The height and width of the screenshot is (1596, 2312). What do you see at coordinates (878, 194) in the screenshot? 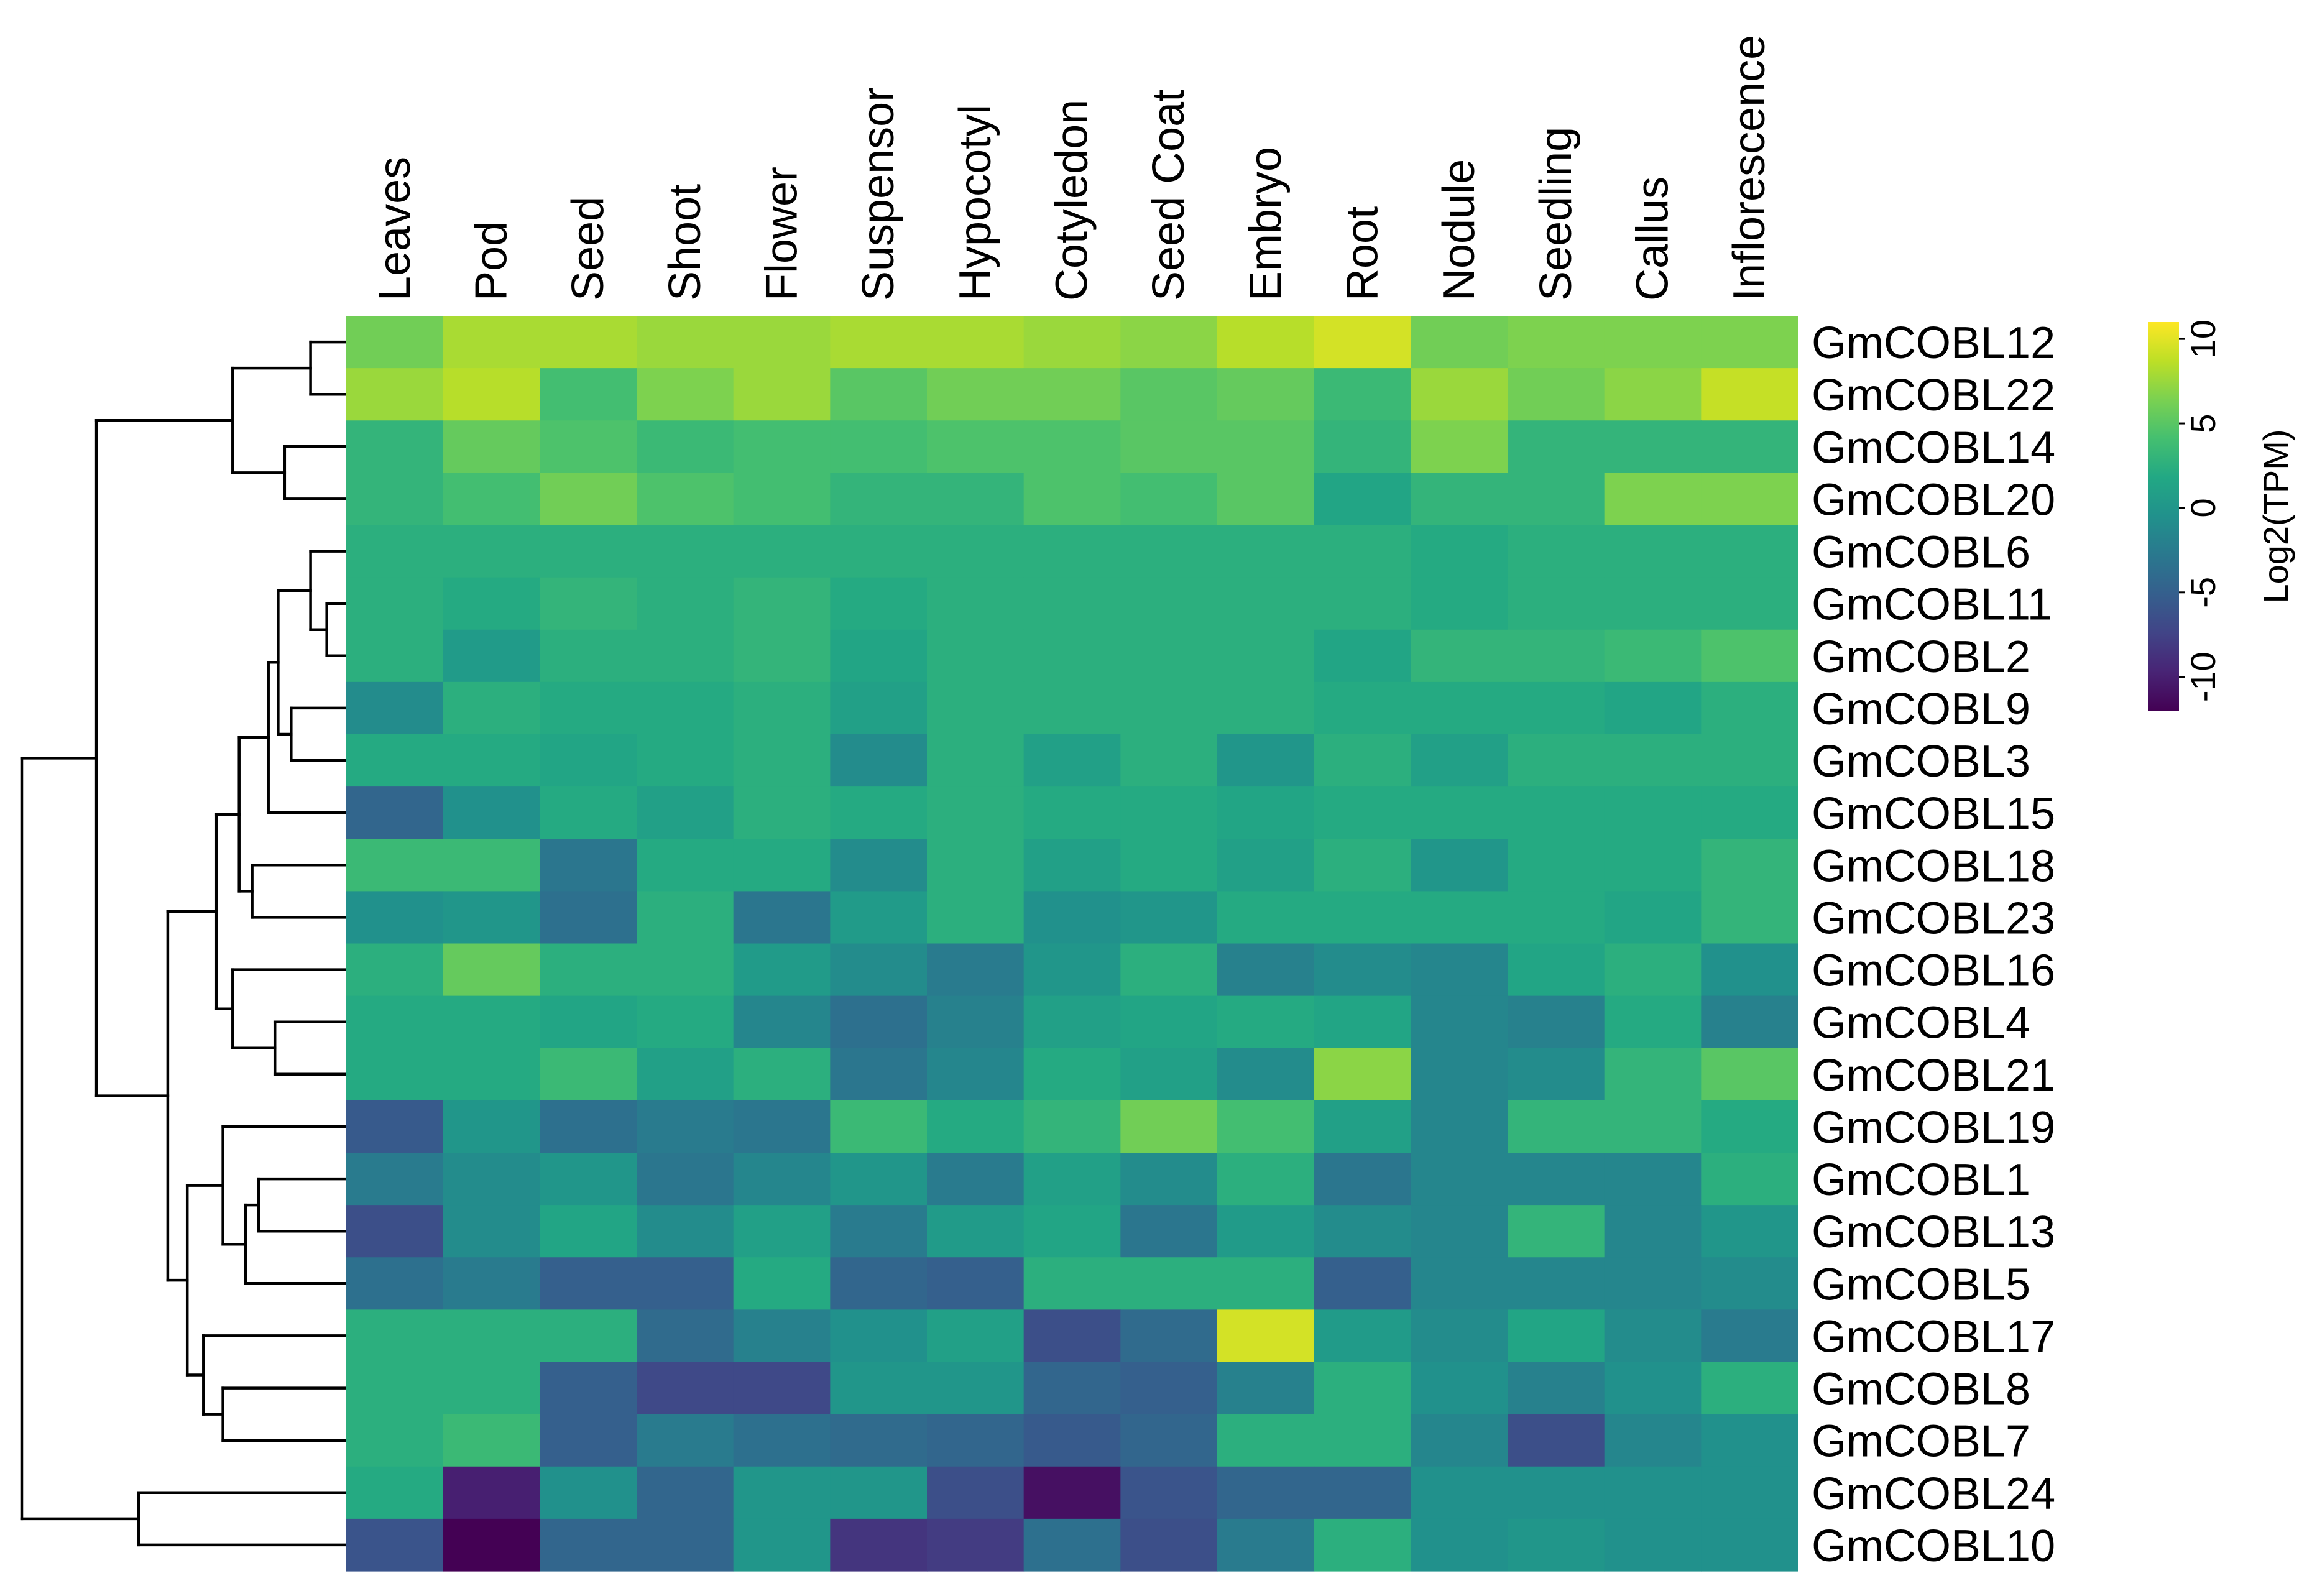
I see `column-label: Suspensor` at bounding box center [878, 194].